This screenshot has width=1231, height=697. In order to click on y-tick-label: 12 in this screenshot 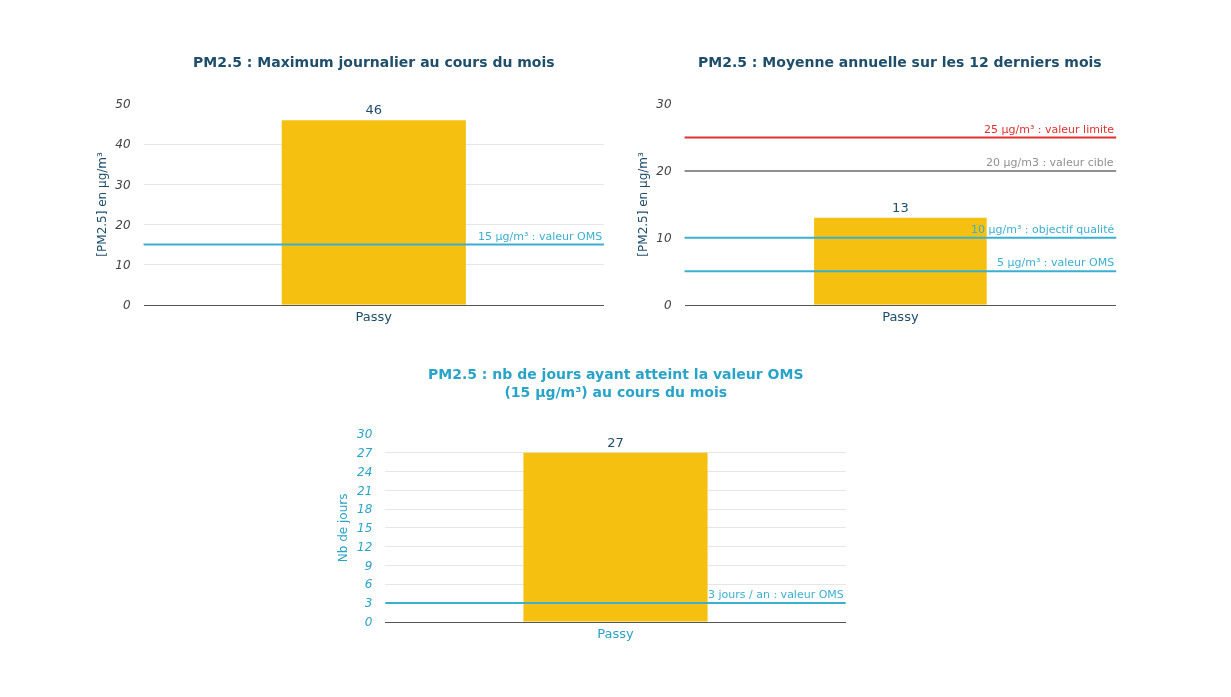, I will do `click(365, 546)`.